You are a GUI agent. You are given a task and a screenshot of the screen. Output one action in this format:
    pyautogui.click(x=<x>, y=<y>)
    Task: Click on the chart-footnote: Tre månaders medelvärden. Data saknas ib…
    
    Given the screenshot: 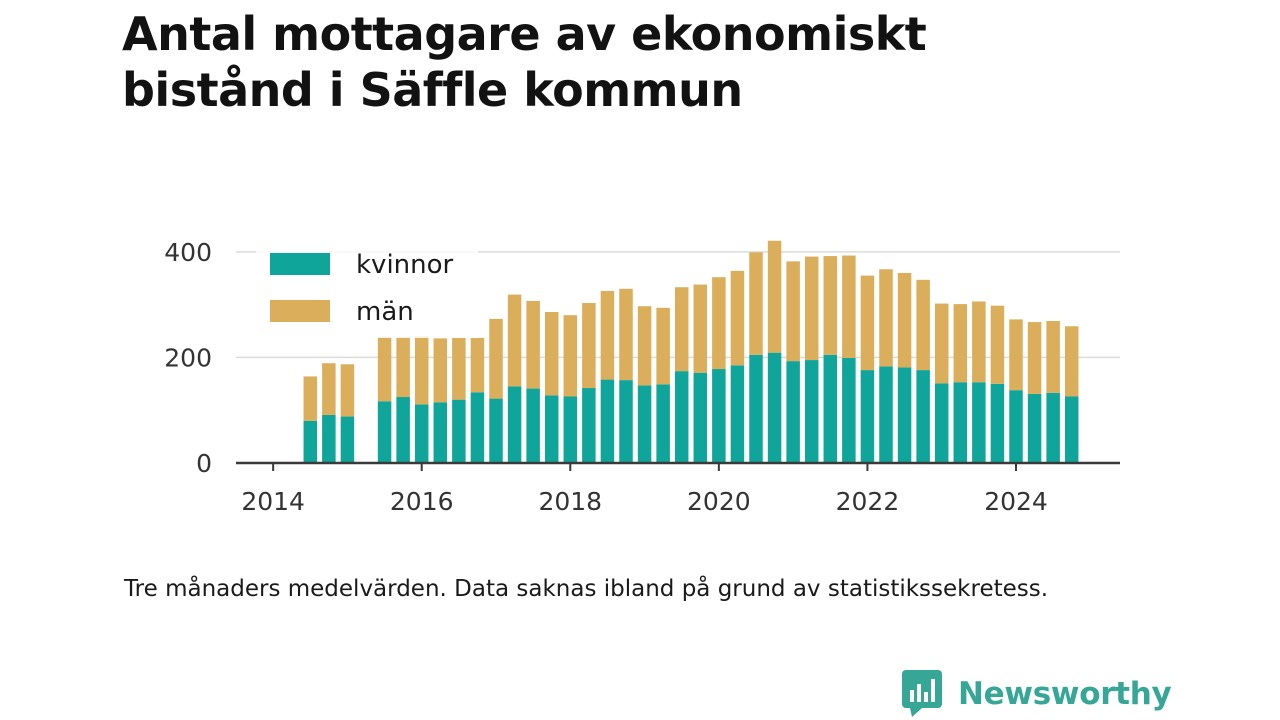 What is the action you would take?
    pyautogui.click(x=586, y=589)
    